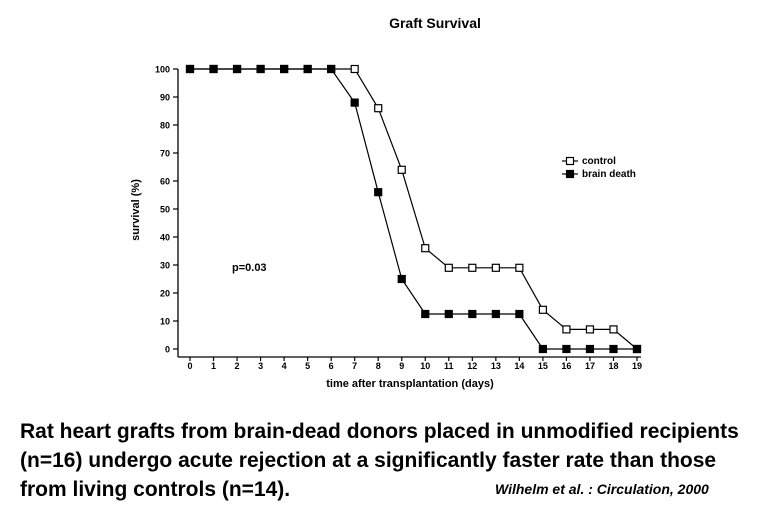  What do you see at coordinates (425, 366) in the screenshot?
I see `x-tick-label: 10` at bounding box center [425, 366].